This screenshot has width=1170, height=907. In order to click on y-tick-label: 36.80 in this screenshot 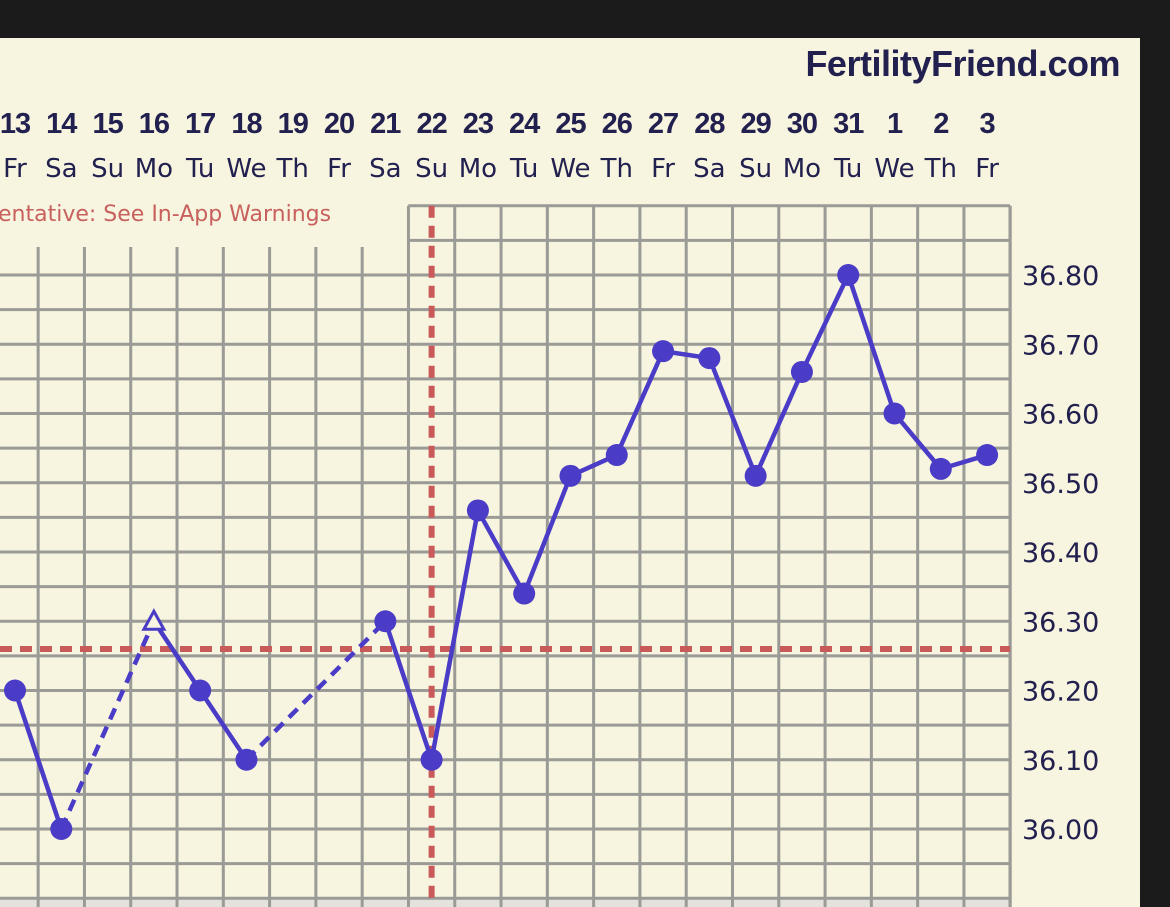, I will do `click(1060, 276)`.